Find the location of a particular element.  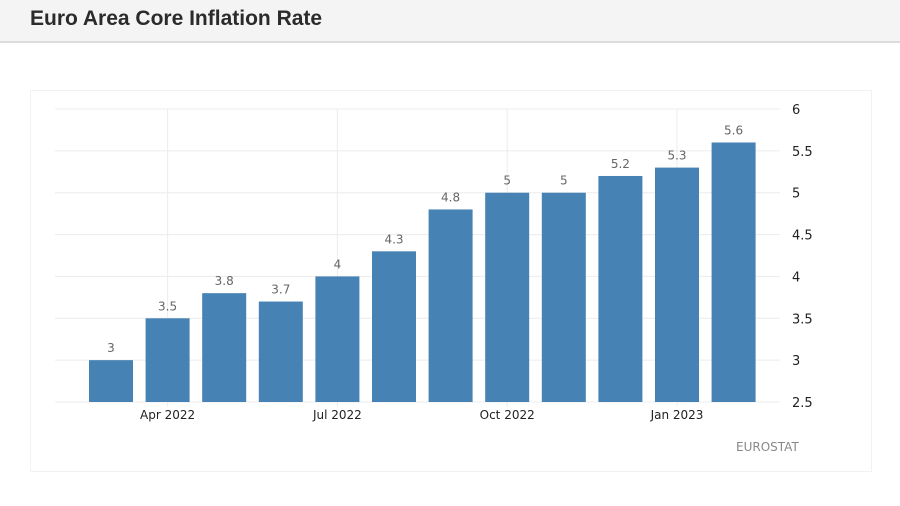

y-tick-label: 3 is located at coordinates (796, 361).